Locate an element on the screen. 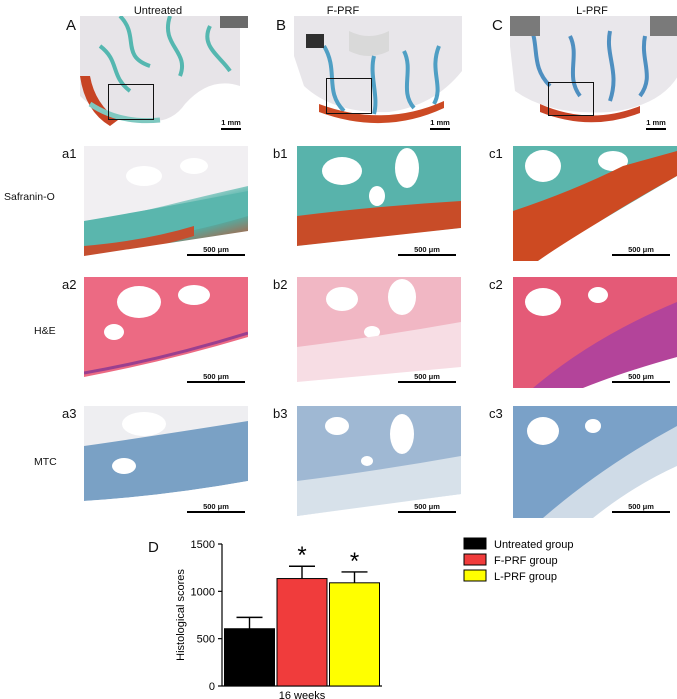 The height and width of the screenshot is (699, 677). micrograph-c1 is located at coordinates (595, 203).